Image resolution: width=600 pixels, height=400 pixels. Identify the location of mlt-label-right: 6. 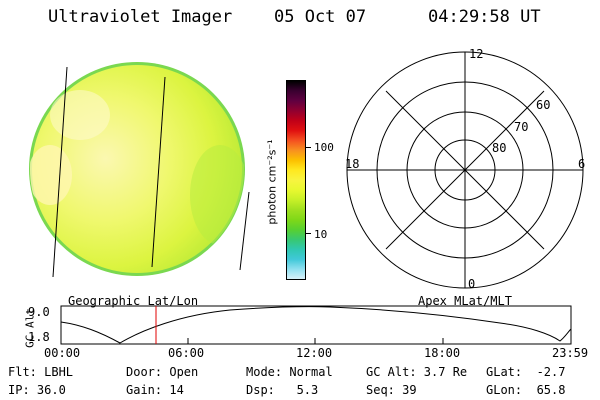
(582, 164).